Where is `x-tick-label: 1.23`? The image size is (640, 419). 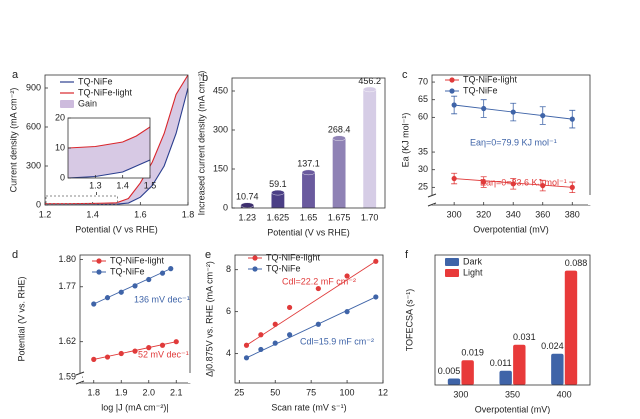 x-tick-label: 1.23 is located at coordinates (248, 217).